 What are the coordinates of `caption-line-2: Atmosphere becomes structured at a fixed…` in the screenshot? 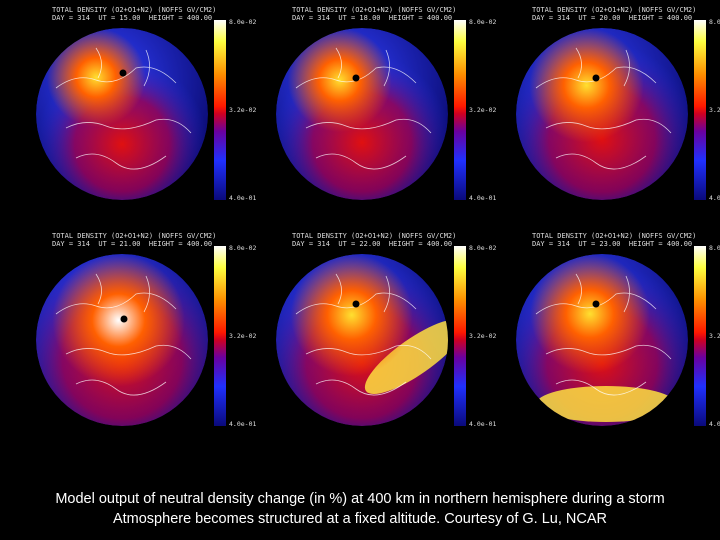 It's located at (360, 519).